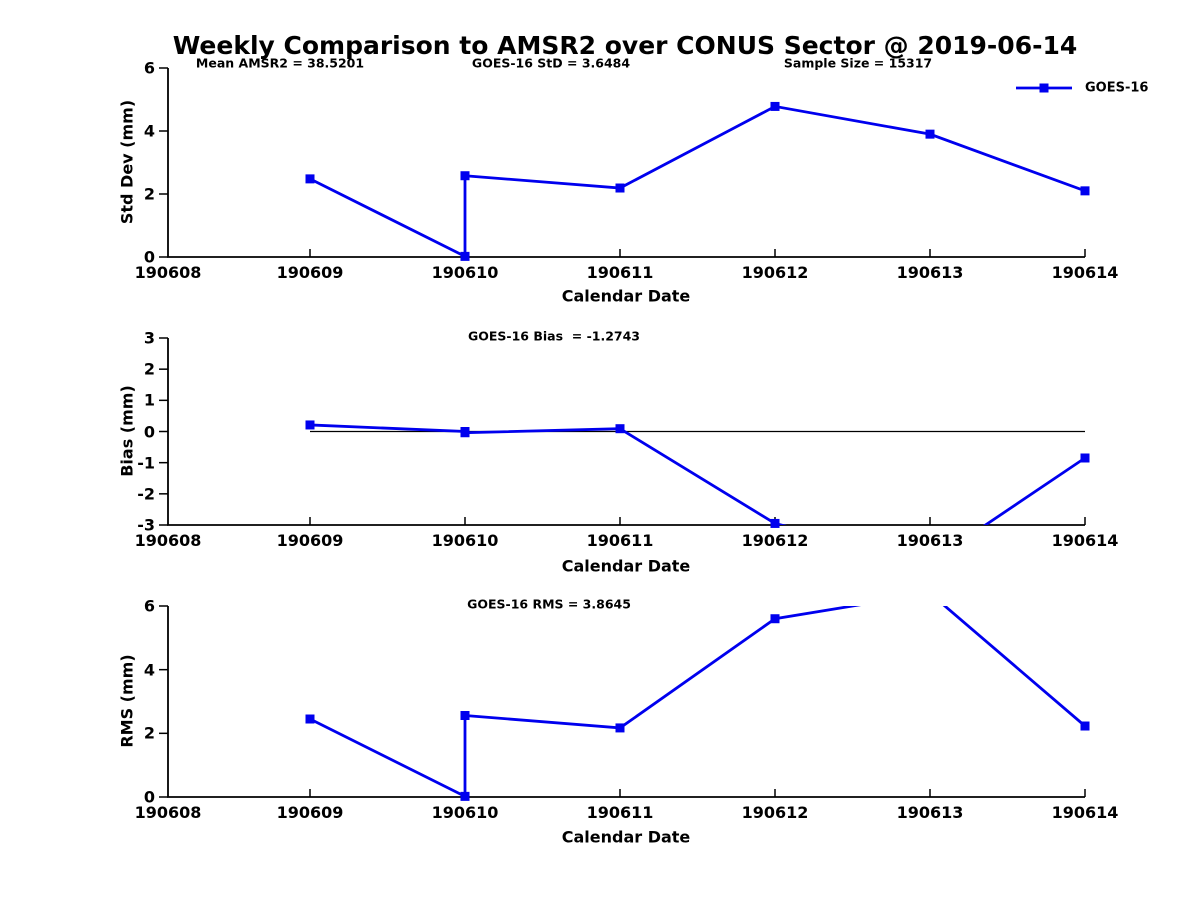  What do you see at coordinates (626, 296) in the screenshot?
I see `x-axis-label-top: Calendar Date` at bounding box center [626, 296].